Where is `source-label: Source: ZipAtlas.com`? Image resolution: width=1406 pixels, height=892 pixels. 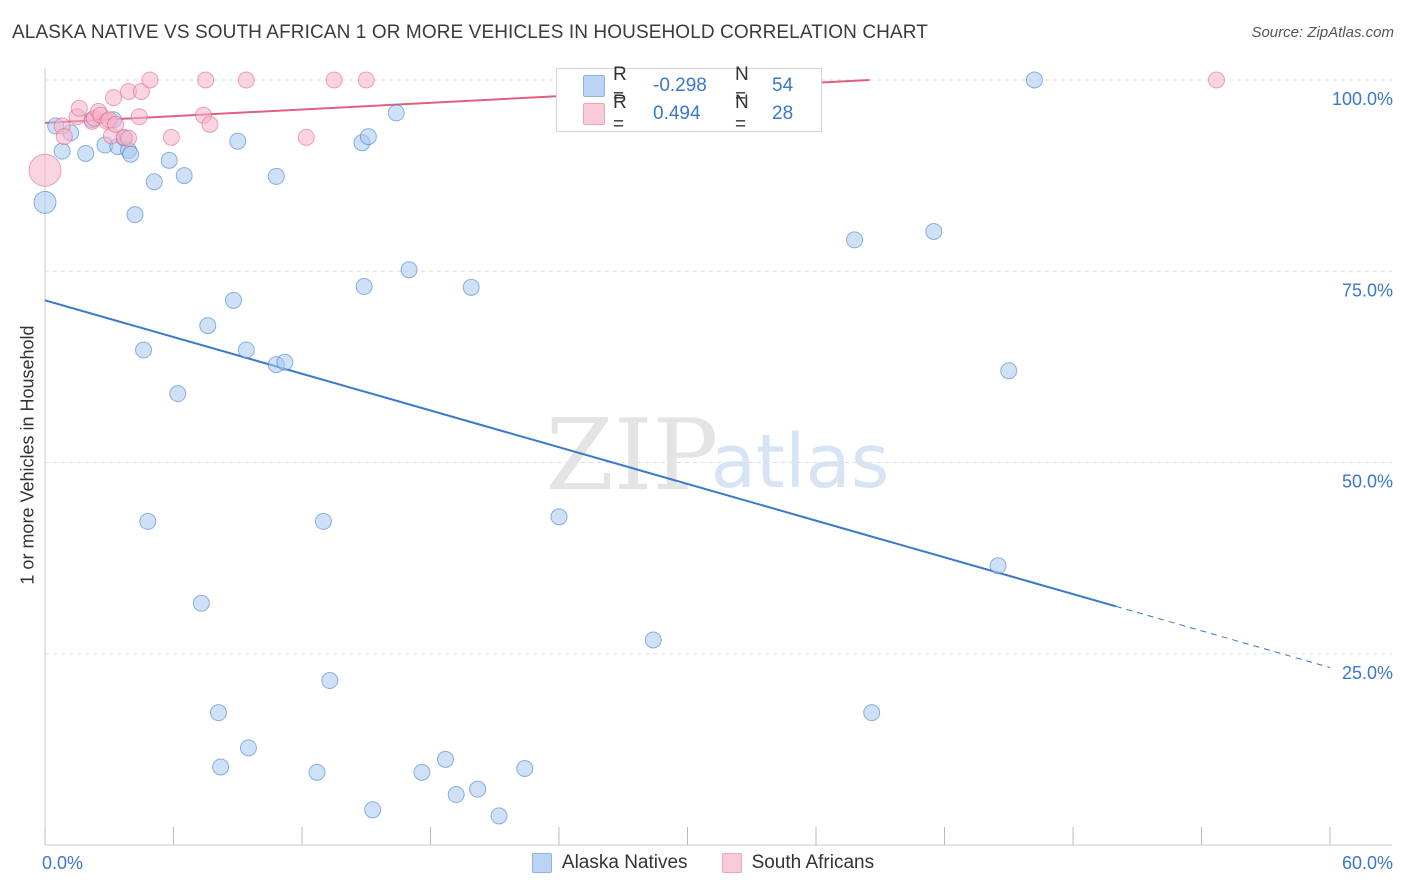 source-label: Source: ZipAtlas.com is located at coordinates (1322, 32).